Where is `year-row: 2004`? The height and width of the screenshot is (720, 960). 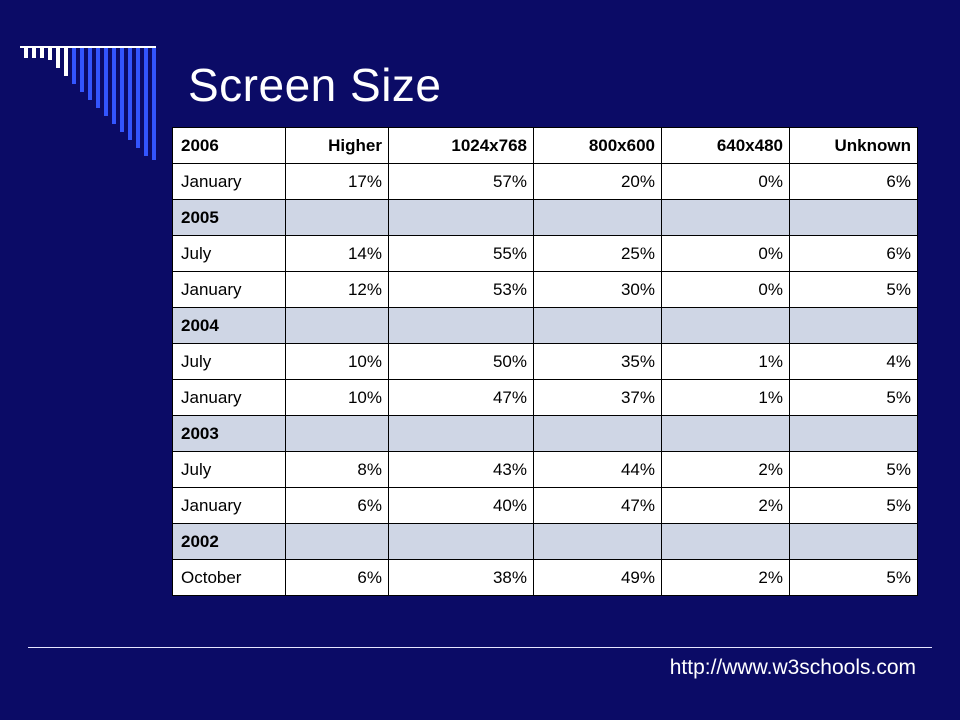 year-row: 2004 is located at coordinates (545, 325).